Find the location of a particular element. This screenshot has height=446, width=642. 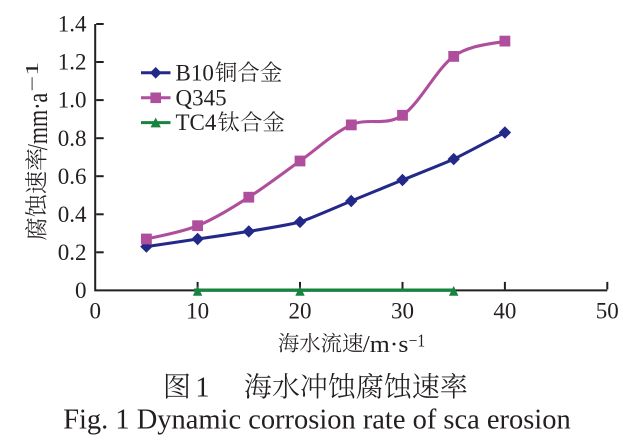

svg-text: 30 is located at coordinates (402, 311).